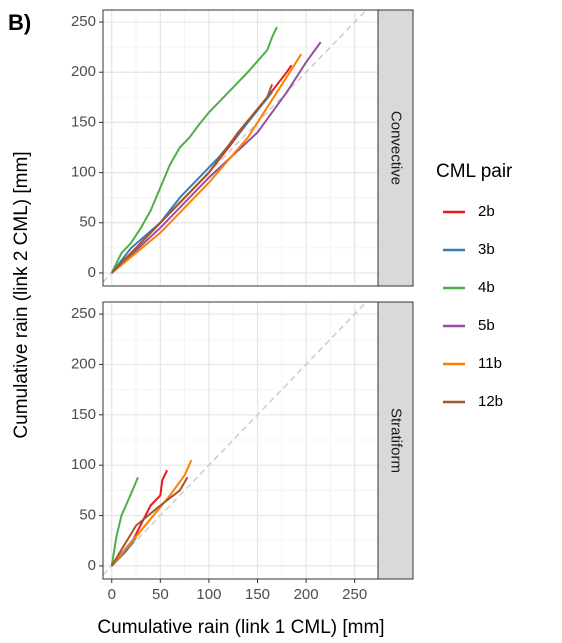 The width and height of the screenshot is (562, 643). I want to click on facet-label: Stratiform, so click(396, 440).